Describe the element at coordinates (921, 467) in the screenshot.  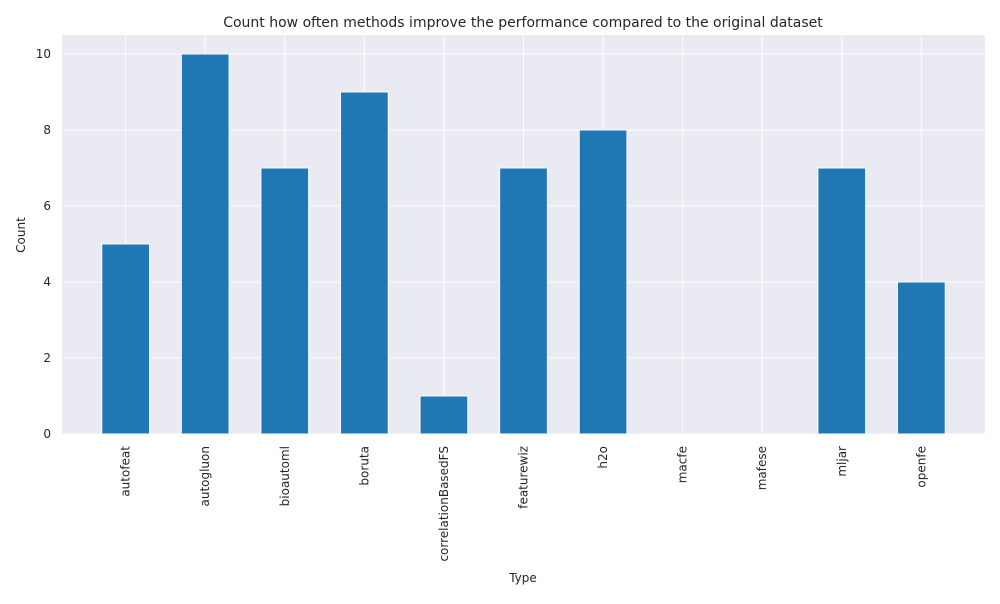
I see `x-tick-label: openfe` at that location.